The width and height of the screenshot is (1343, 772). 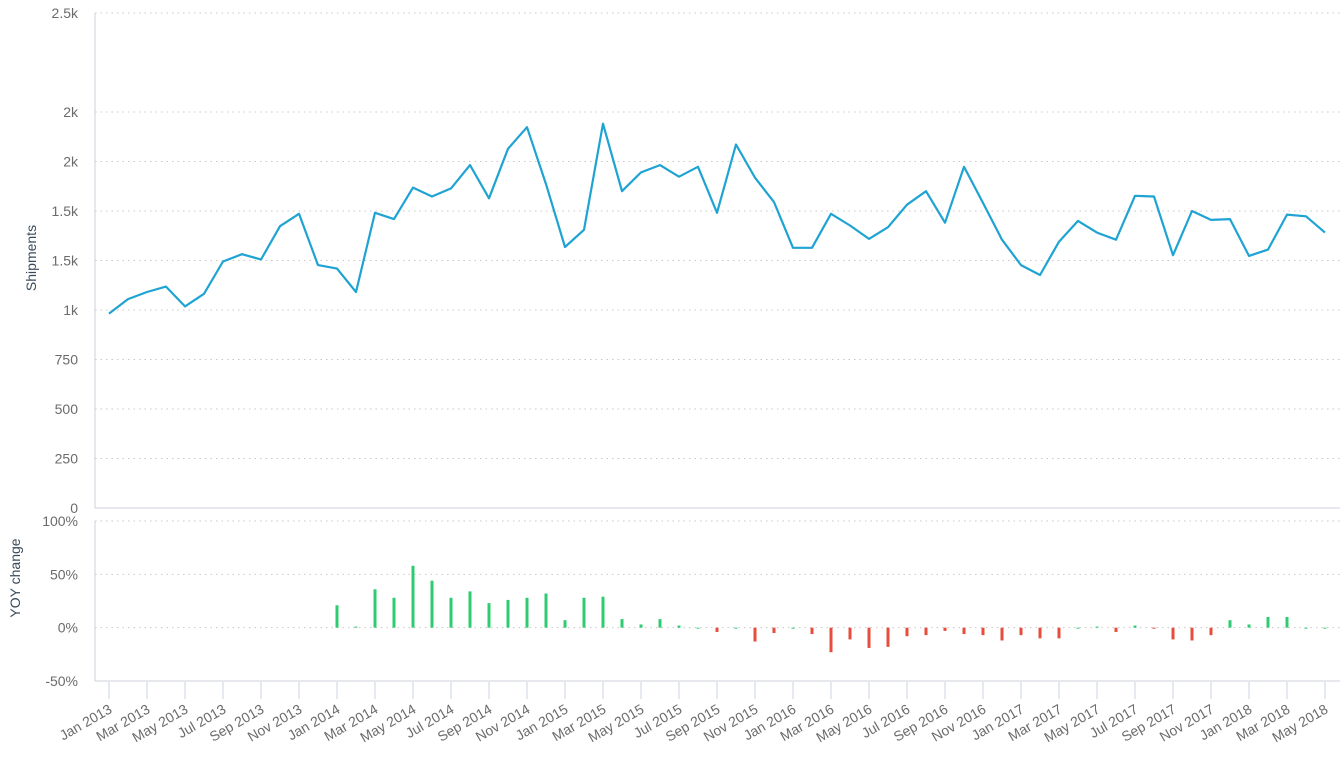 What do you see at coordinates (67, 360) in the screenshot?
I see `y-tick-label: 750` at bounding box center [67, 360].